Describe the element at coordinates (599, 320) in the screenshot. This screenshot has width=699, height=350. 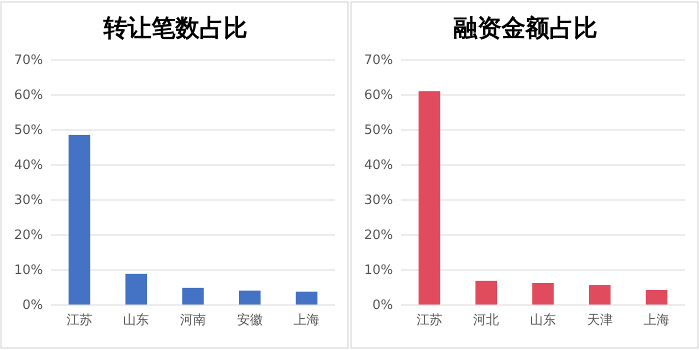
I see `x-tick-label: 天津` at that location.